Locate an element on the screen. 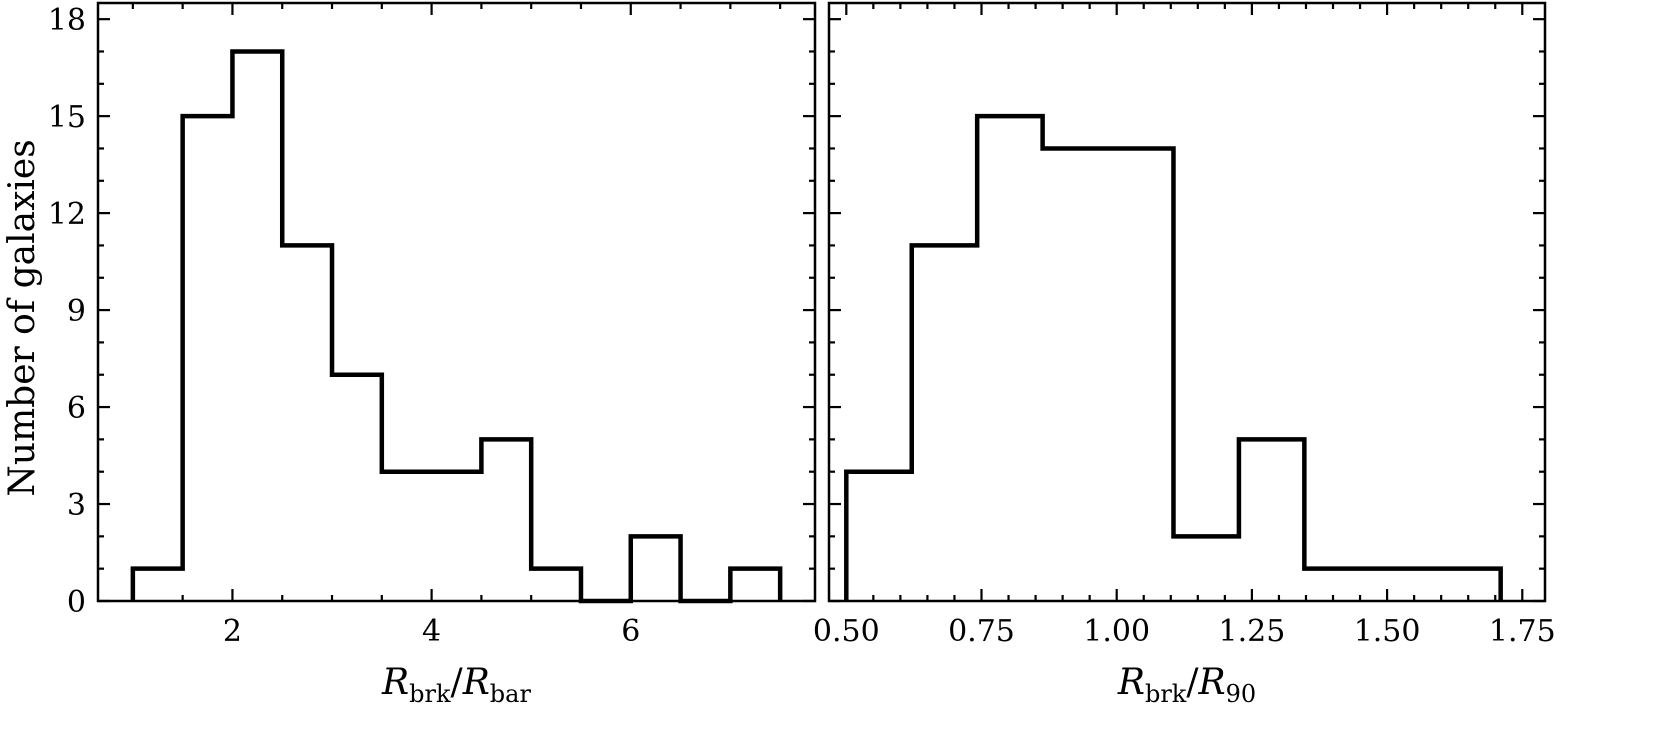 The height and width of the screenshot is (745, 1661). y-axis-label: Number of galaxies is located at coordinates (22, 317).